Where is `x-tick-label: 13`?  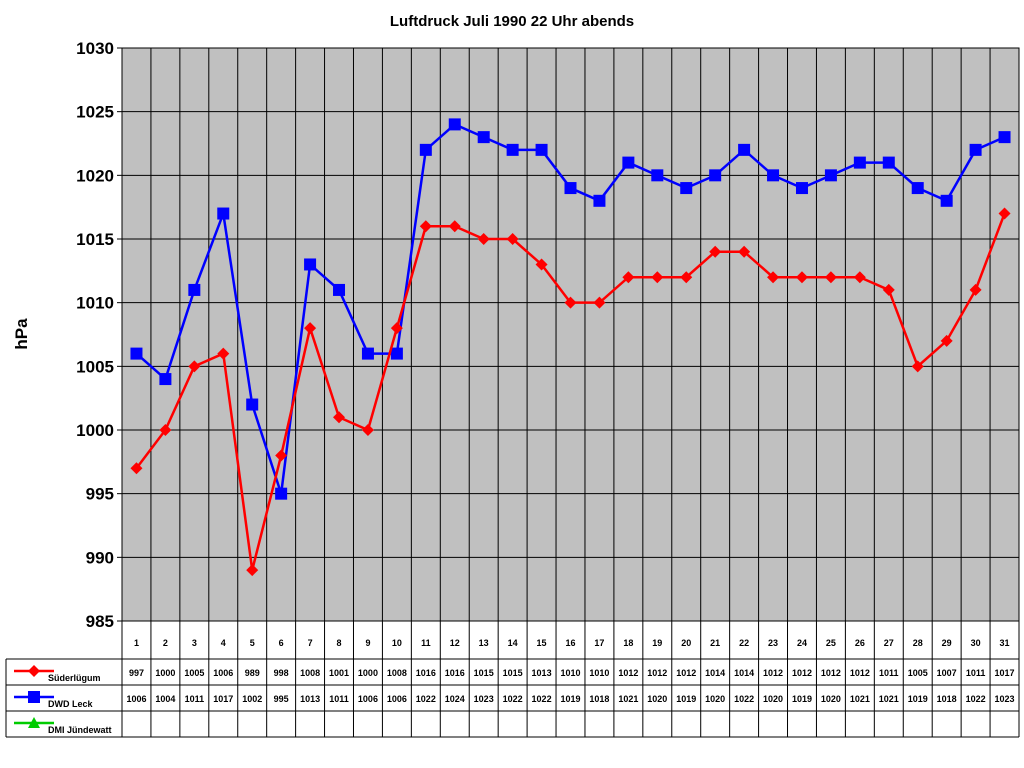 x-tick-label: 13 is located at coordinates (484, 643).